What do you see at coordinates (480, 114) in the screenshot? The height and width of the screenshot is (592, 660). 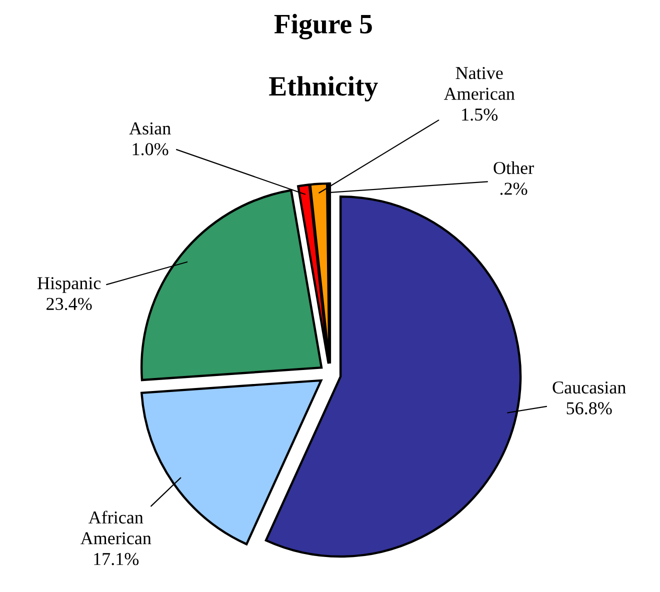 I see `data-label: 1.5%` at bounding box center [480, 114].